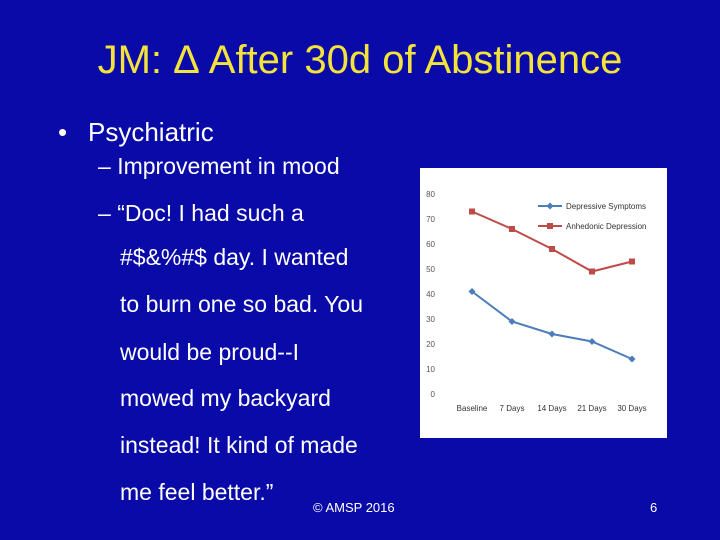 This screenshot has width=720, height=540. I want to click on x-tick-label: 7 Days, so click(512, 408).